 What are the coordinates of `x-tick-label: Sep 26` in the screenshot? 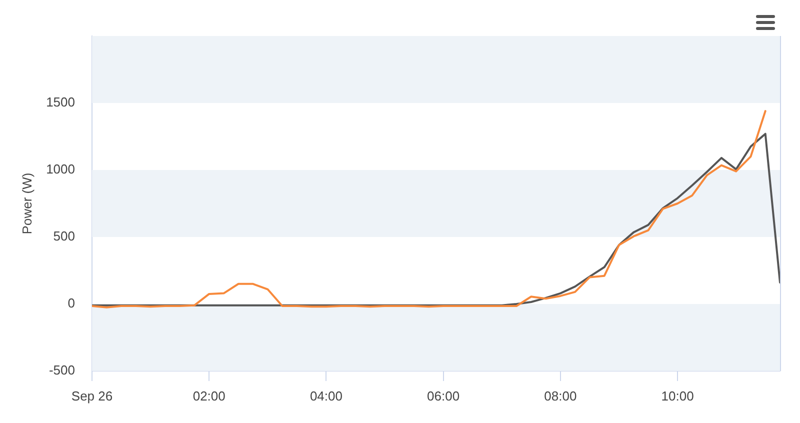 It's located at (92, 396).